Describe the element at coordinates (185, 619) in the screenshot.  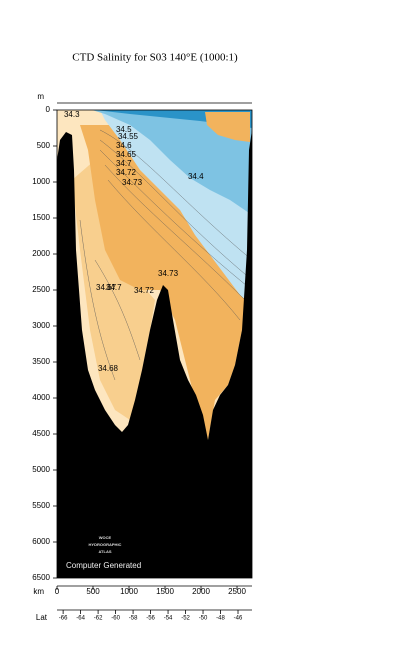
I see `x2-tick-label: -52` at that location.